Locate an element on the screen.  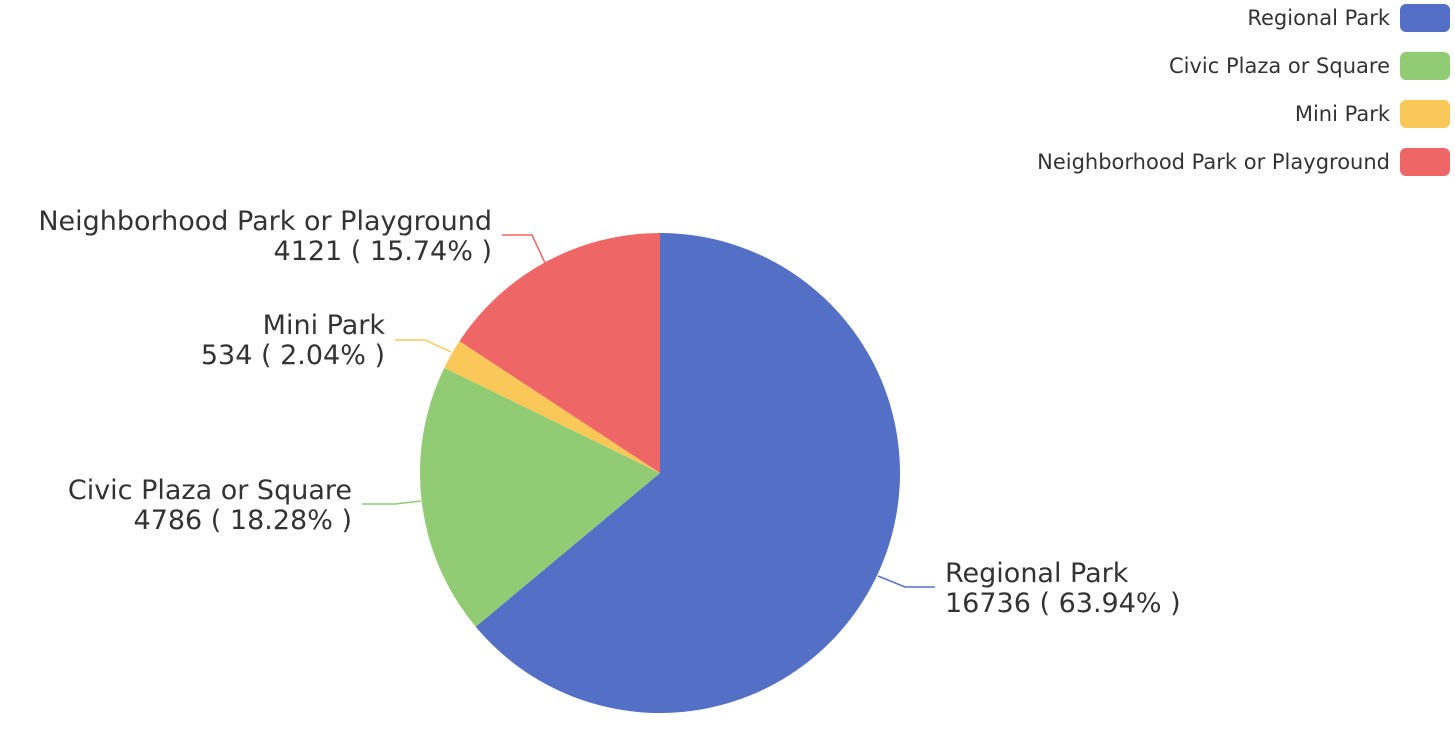
legend-item-civic-plaza-or-square: Civic Plaza or Square is located at coordinates (1309, 66).